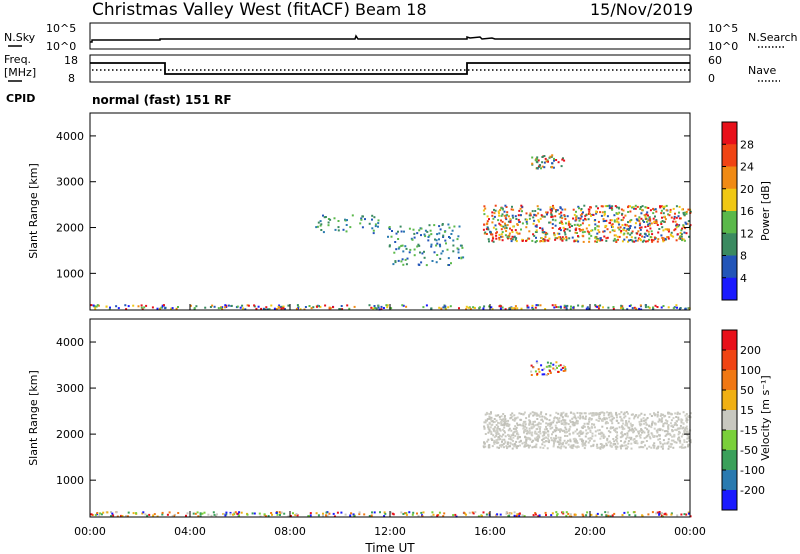 Image resolution: width=800 pixels, height=554 pixels. I want to click on freq-panel-frame, so click(390, 68).